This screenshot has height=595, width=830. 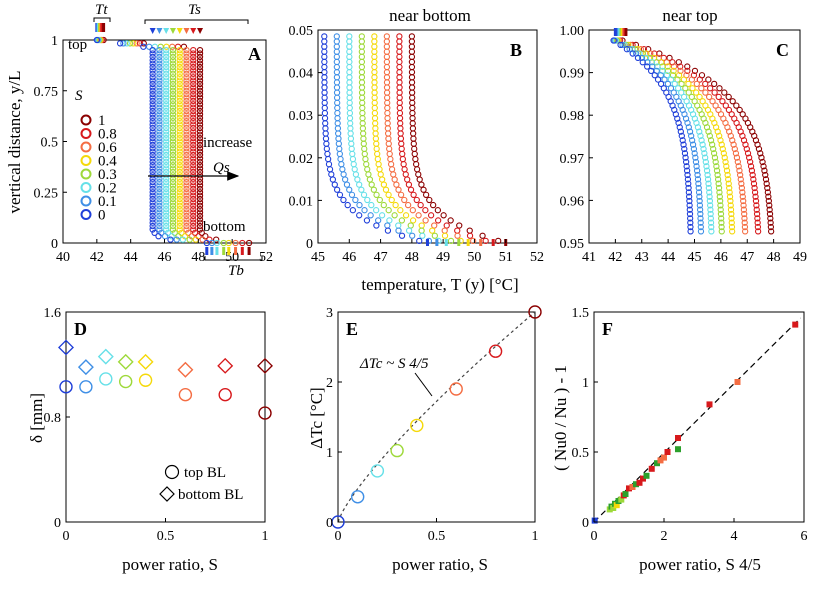 I want to click on bottom-bl-point, so click(x=105, y=356).